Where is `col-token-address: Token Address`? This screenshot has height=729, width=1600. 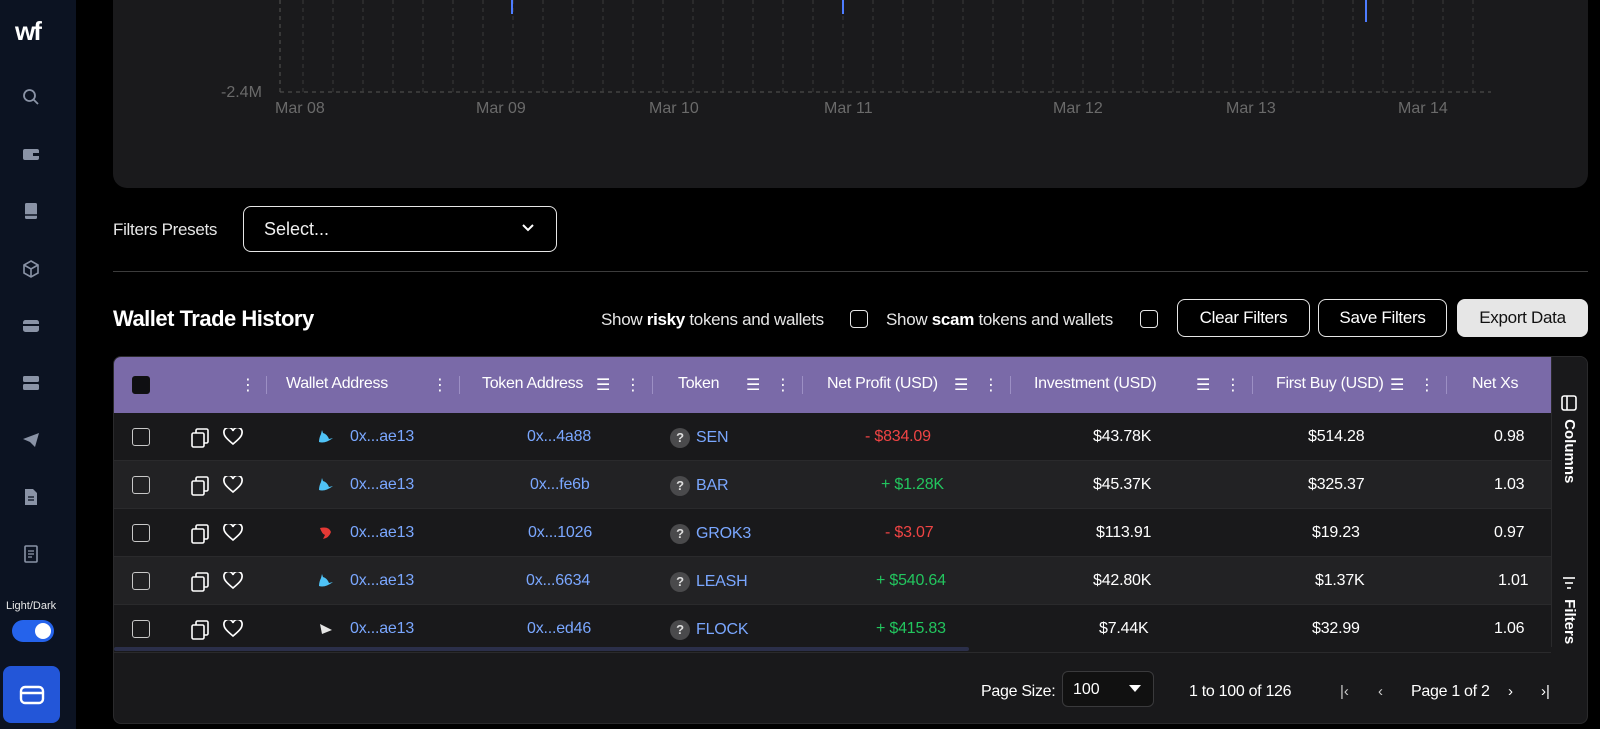
col-token-address: Token Address is located at coordinates (533, 383).